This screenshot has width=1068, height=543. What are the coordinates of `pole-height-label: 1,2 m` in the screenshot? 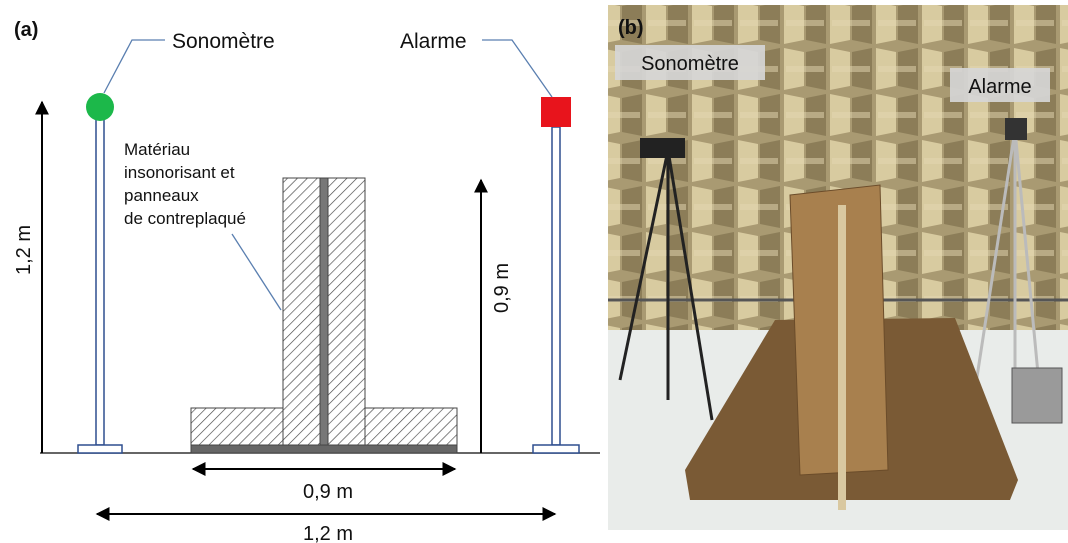 It's located at (24, 250).